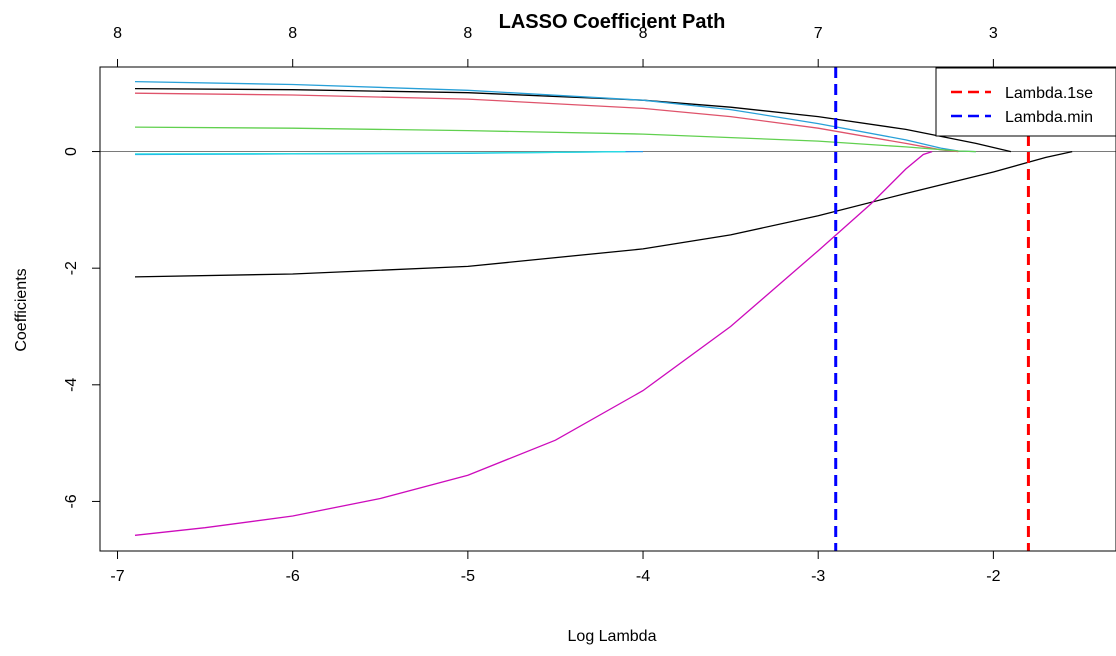 This screenshot has height=656, width=1116. I want to click on top-tick-label: 3, so click(993, 33).